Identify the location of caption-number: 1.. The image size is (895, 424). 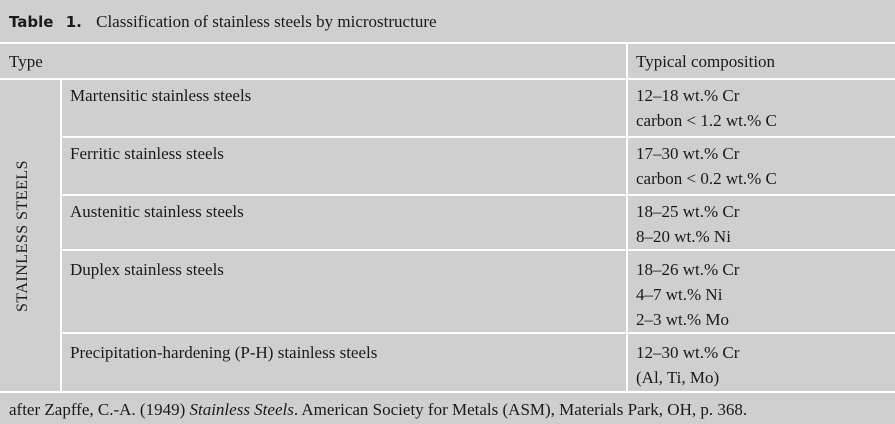
(73, 22).